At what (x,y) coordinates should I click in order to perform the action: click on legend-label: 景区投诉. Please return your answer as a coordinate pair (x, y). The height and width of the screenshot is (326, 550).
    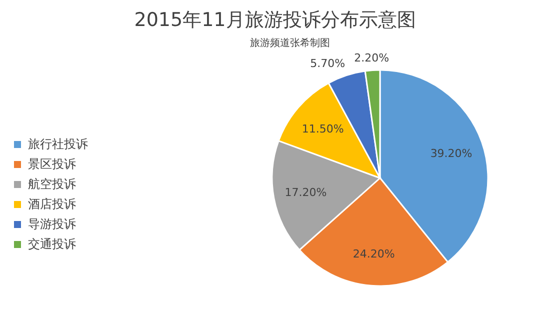
    Looking at the image, I should click on (52, 164).